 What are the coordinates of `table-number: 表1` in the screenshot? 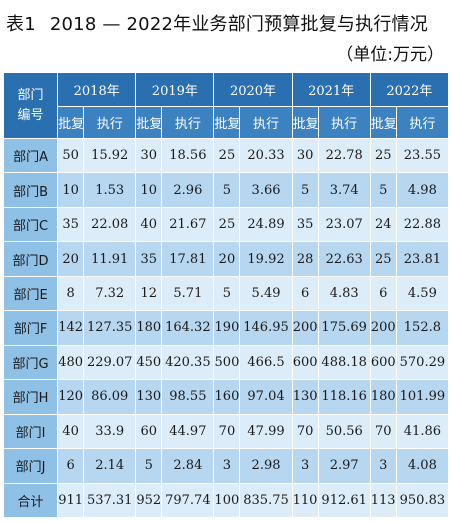 It's located at (21, 24).